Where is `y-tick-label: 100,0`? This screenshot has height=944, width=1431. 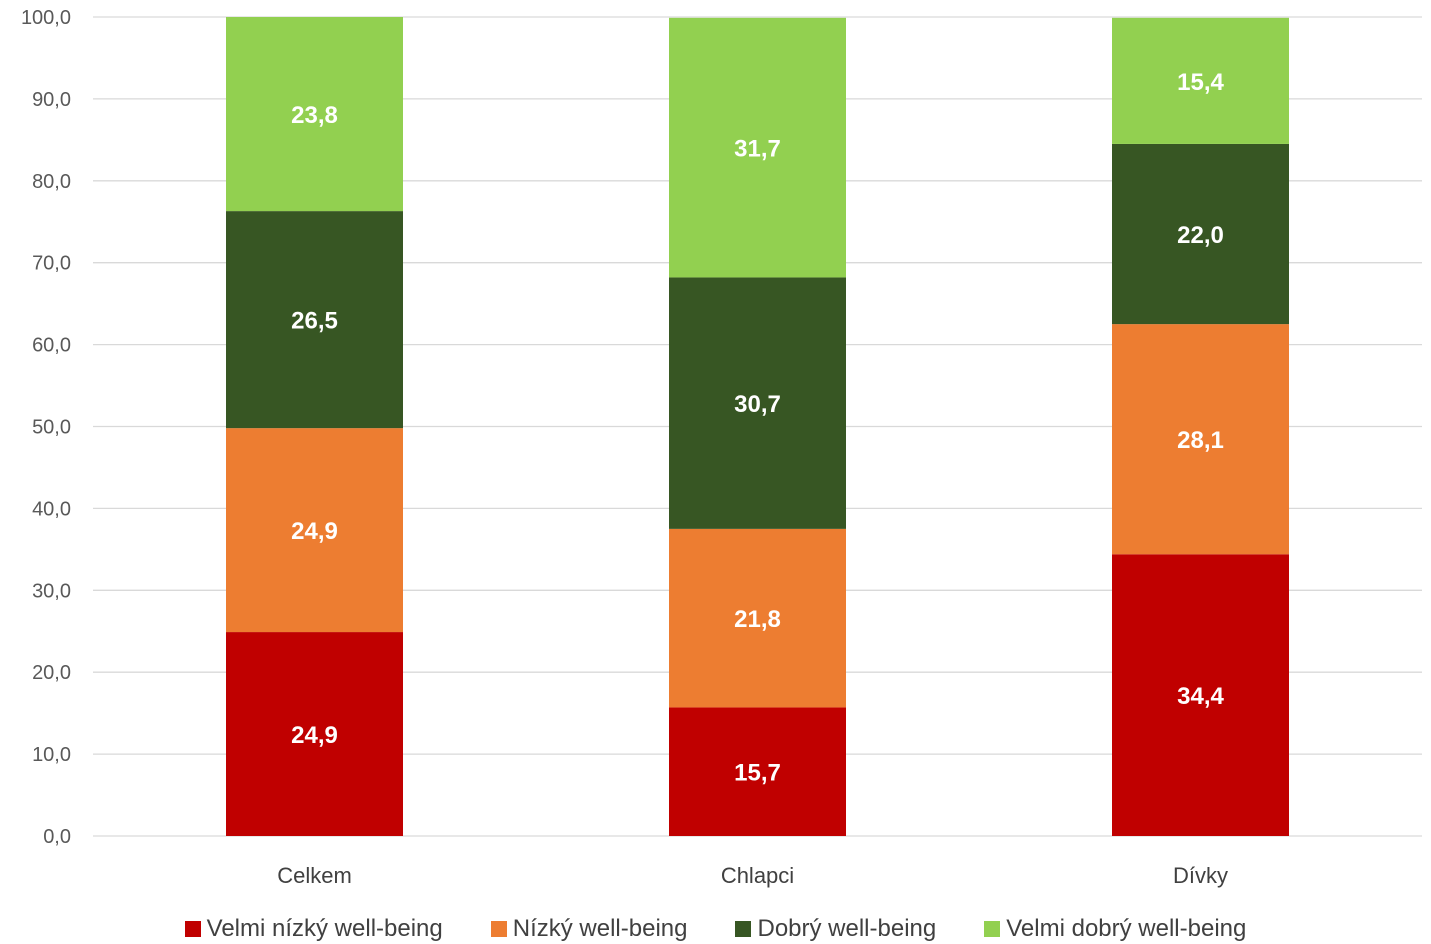 y-tick-label: 100,0 is located at coordinates (46, 18).